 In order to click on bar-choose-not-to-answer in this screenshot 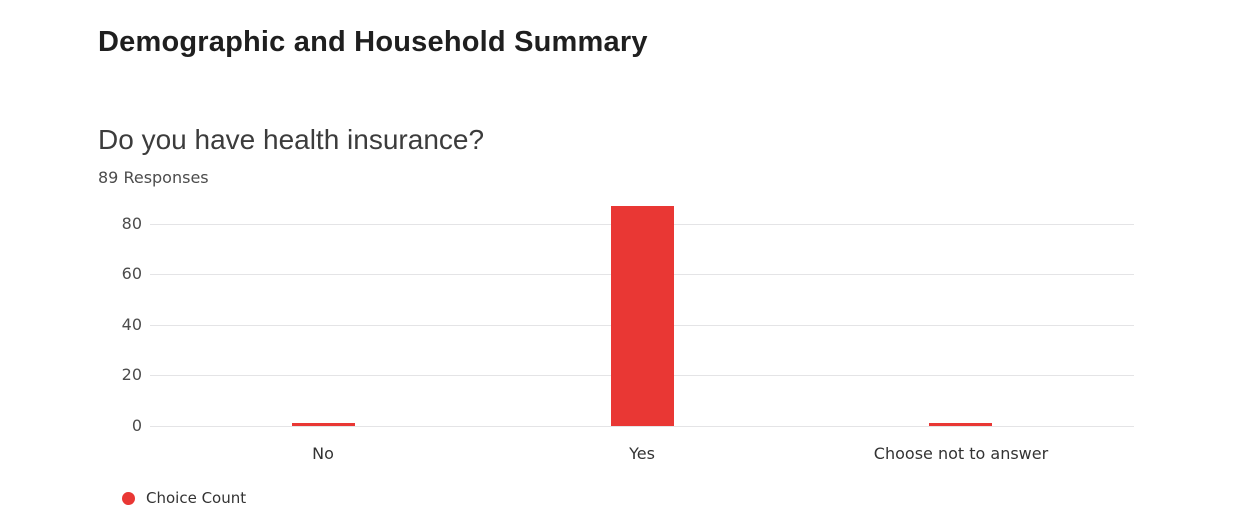, I will do `click(960, 424)`.